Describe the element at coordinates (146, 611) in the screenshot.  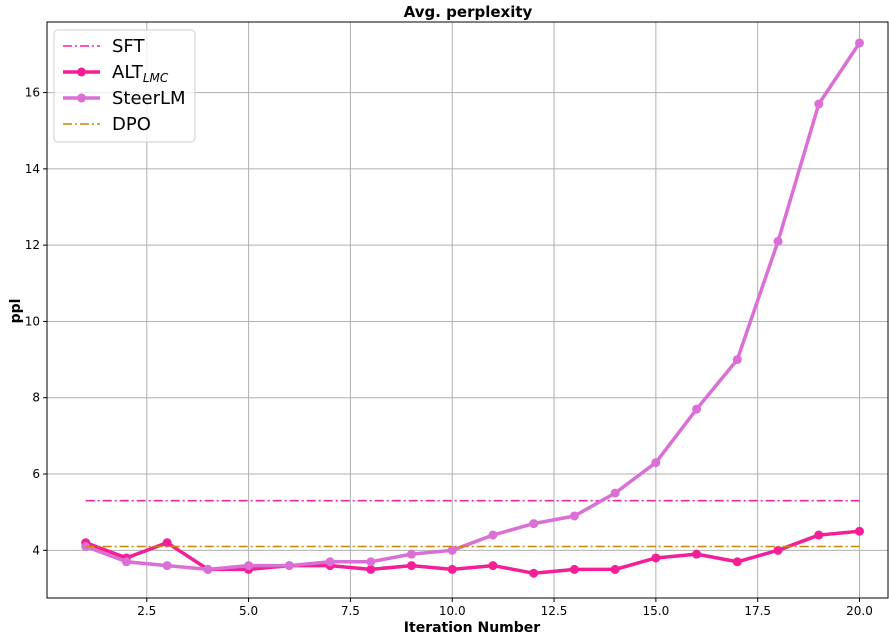
I see `x-tick-label: 2.5` at that location.